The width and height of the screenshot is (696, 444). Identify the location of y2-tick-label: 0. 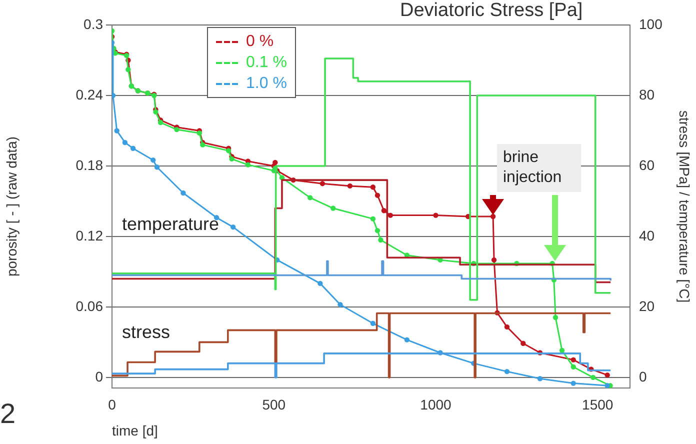
(643, 376).